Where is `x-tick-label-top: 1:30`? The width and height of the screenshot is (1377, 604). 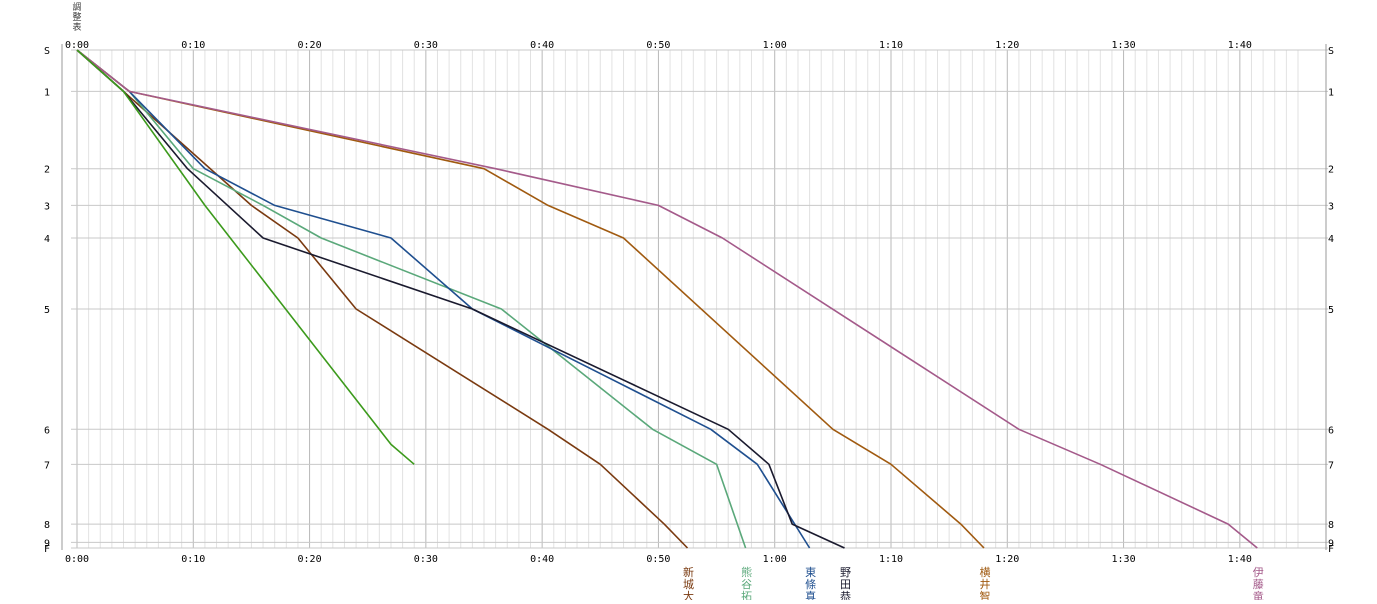 x-tick-label-top: 1:30 is located at coordinates (1124, 45).